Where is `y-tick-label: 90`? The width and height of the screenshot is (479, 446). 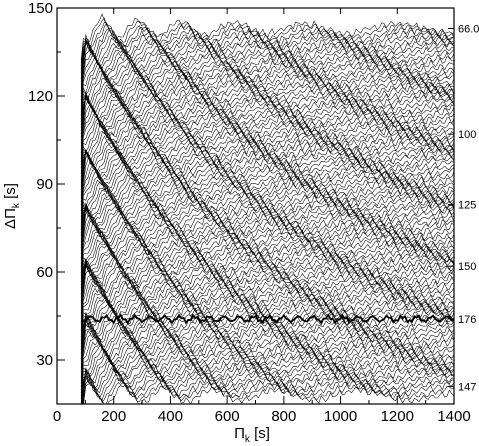
y-tick-label: 90 is located at coordinates (44, 184).